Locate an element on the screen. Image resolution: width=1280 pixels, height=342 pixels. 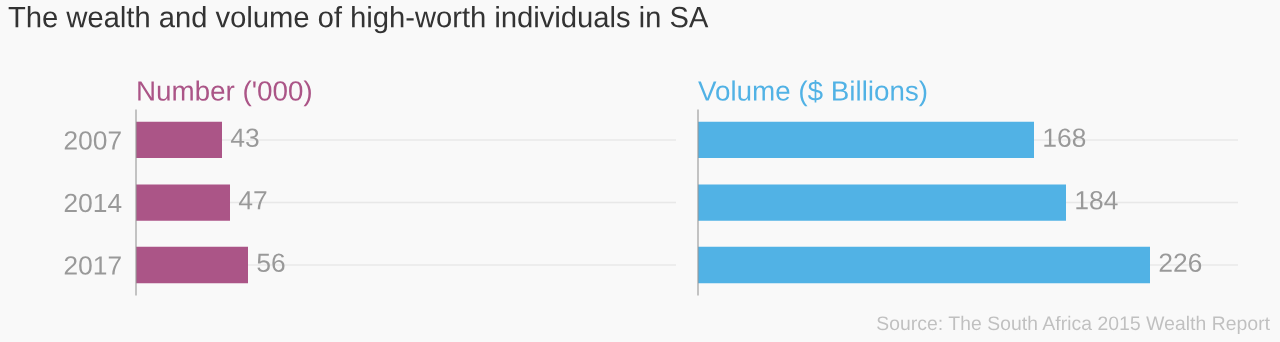
data-label: 168 is located at coordinates (1065, 138).